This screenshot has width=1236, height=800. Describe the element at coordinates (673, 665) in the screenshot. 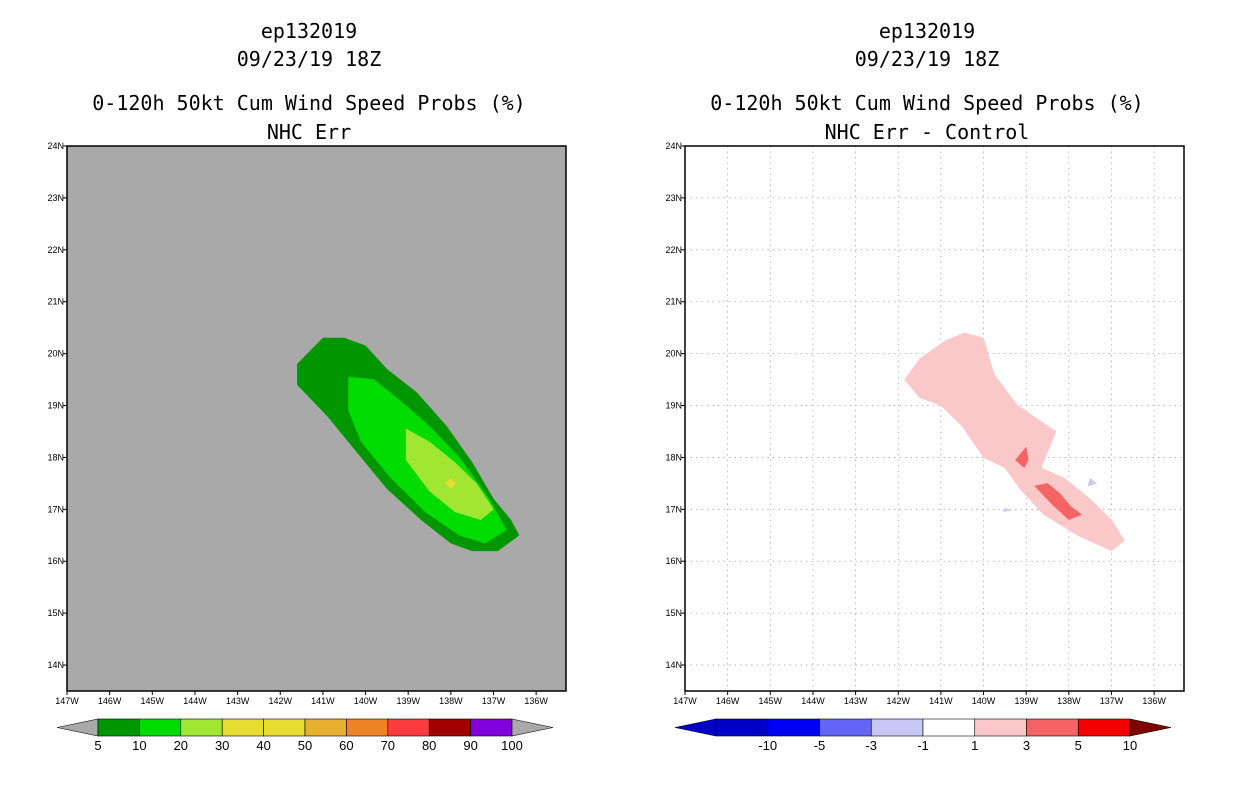

I see `y-tick-label: 14N` at that location.